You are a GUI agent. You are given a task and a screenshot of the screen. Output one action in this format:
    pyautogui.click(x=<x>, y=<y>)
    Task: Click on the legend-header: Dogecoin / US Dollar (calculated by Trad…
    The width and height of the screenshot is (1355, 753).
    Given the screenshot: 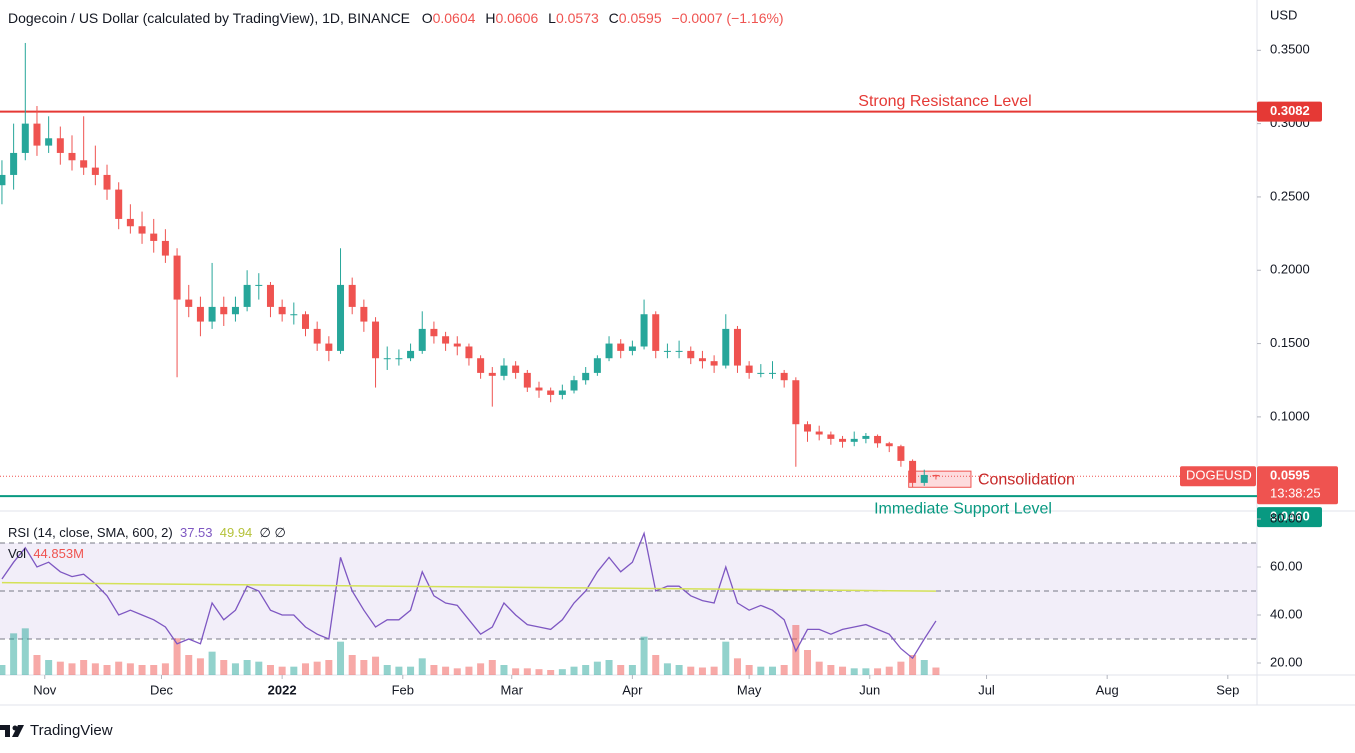 What is the action you would take?
    pyautogui.click(x=399, y=18)
    